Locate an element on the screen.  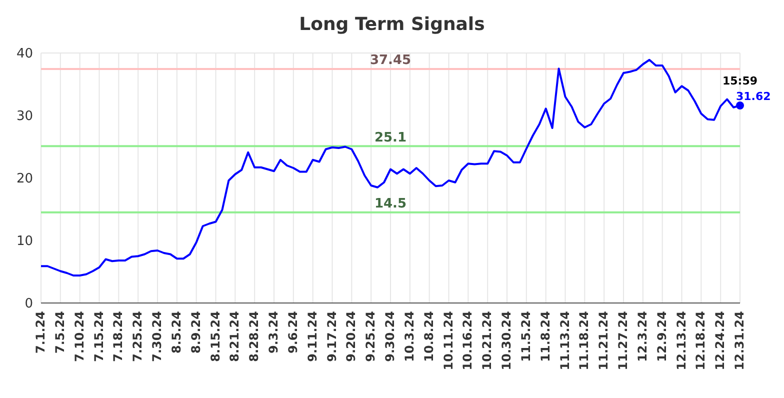
x-tick-label: 9.25.24 is located at coordinates (371, 336).